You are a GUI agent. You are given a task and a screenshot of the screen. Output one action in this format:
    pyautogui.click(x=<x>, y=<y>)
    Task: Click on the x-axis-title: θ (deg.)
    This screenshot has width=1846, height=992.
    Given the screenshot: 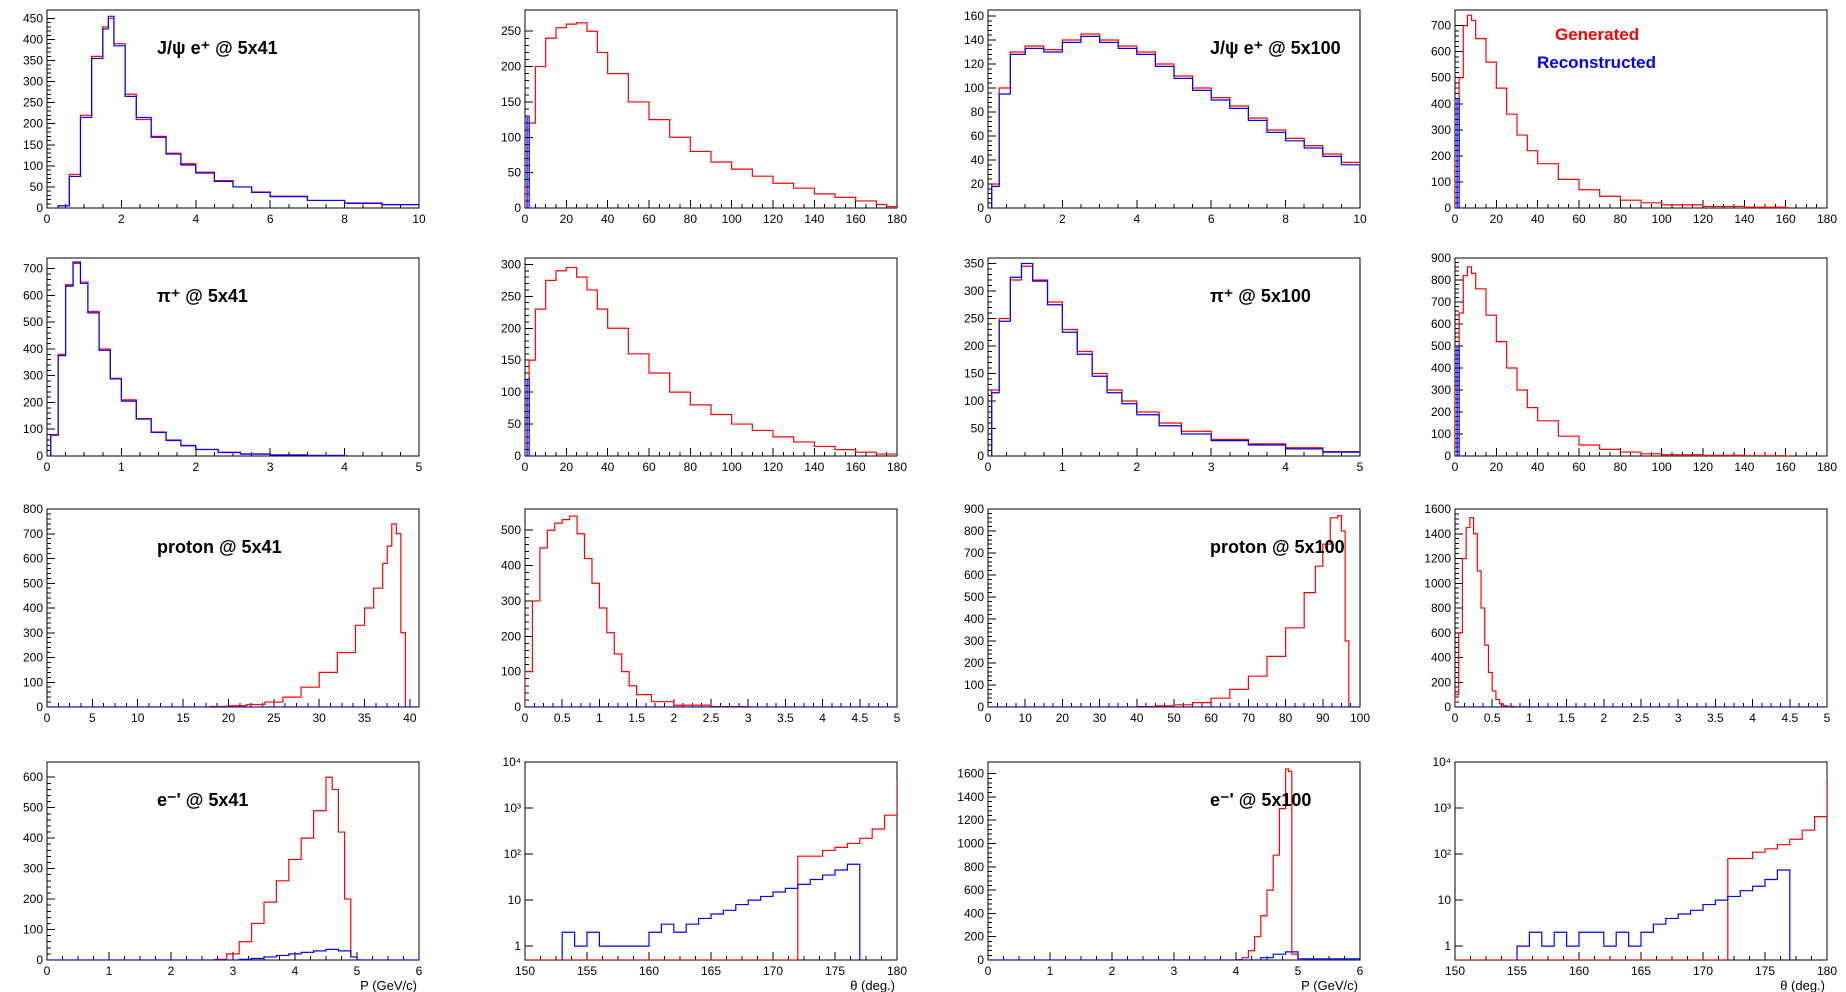 What is the action you would take?
    pyautogui.click(x=1802, y=985)
    